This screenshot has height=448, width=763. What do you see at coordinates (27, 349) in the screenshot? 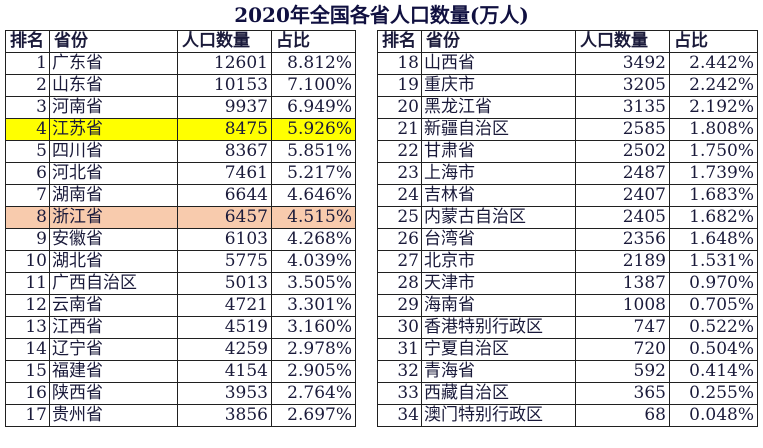
I see `rank-cell: 14` at bounding box center [27, 349].